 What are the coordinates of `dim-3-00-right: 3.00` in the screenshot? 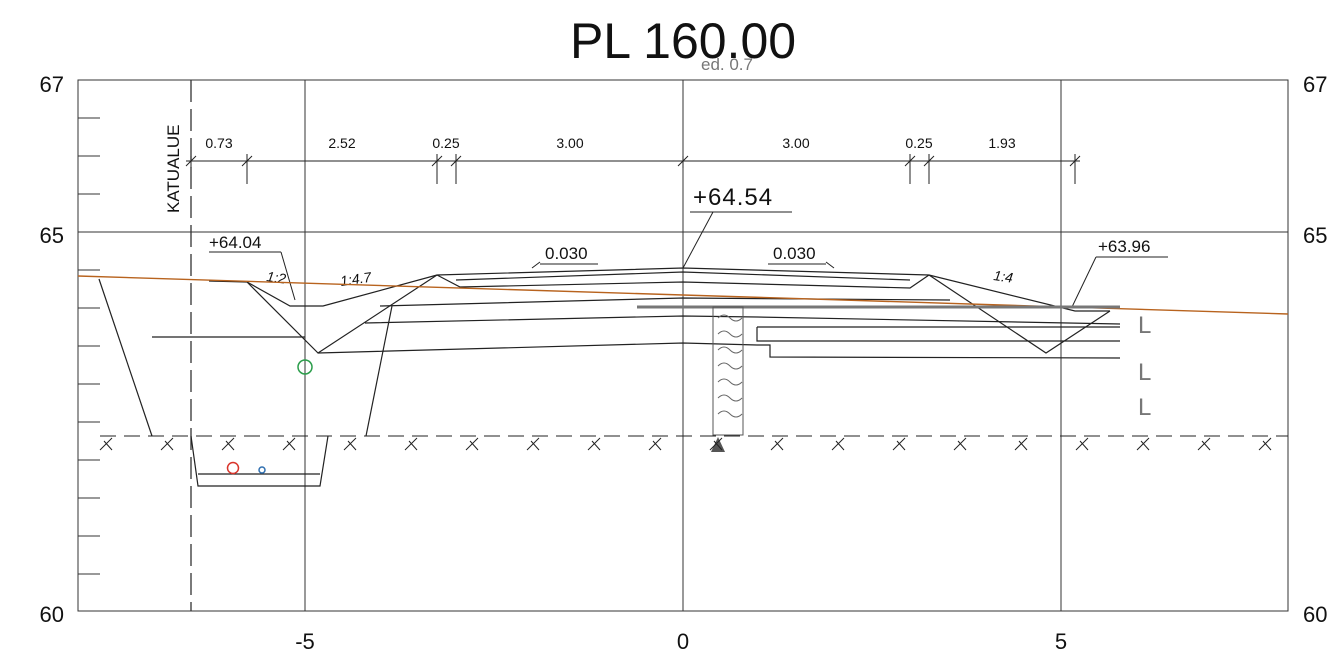 It's located at (795, 143).